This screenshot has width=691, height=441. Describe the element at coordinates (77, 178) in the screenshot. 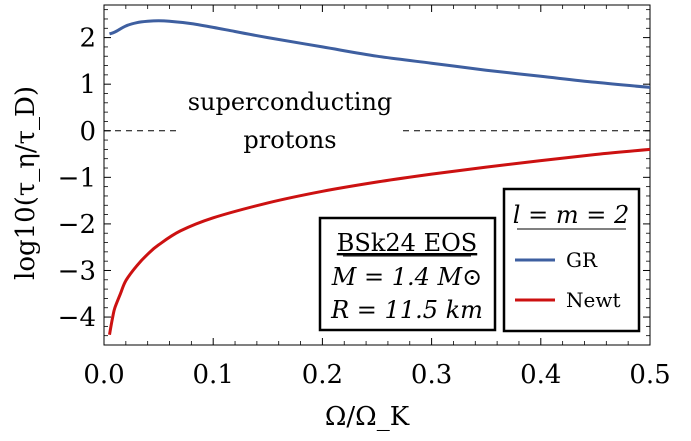

I see `y-tick-label: −1` at that location.